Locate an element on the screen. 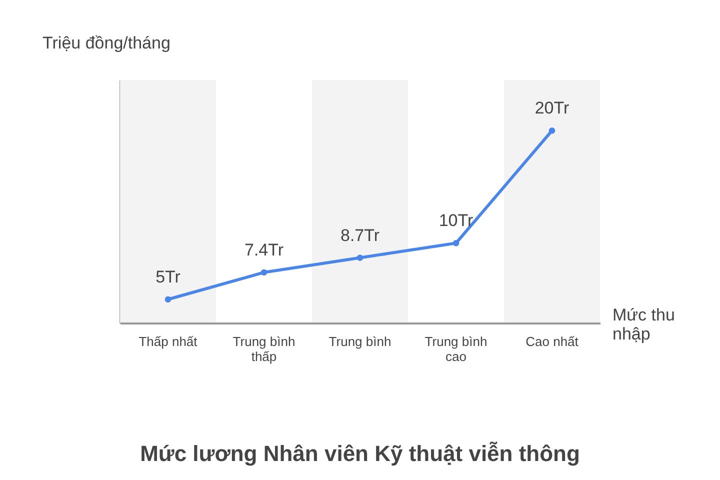 Image resolution: width=720 pixels, height=480 pixels. y-axis-title: Triệu đồng/tháng is located at coordinates (106, 43).